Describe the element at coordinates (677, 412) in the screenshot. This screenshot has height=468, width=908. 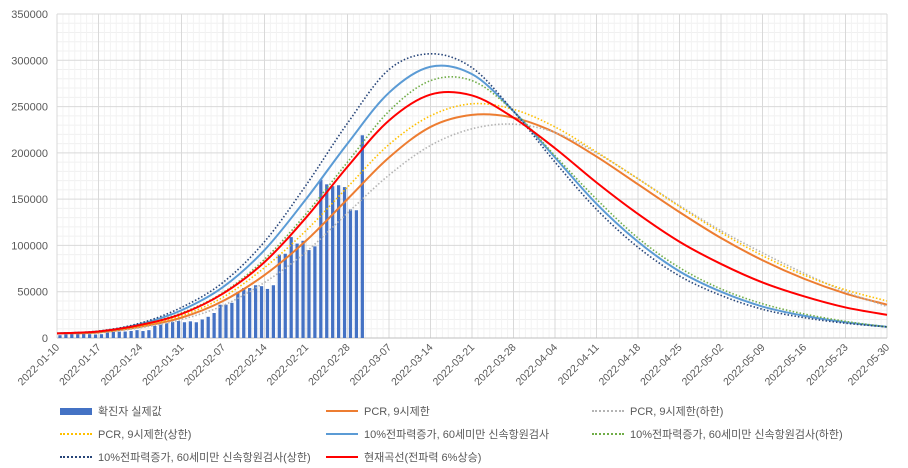
I see `legend-label: PCR, 9시제한(하한)` at that location.